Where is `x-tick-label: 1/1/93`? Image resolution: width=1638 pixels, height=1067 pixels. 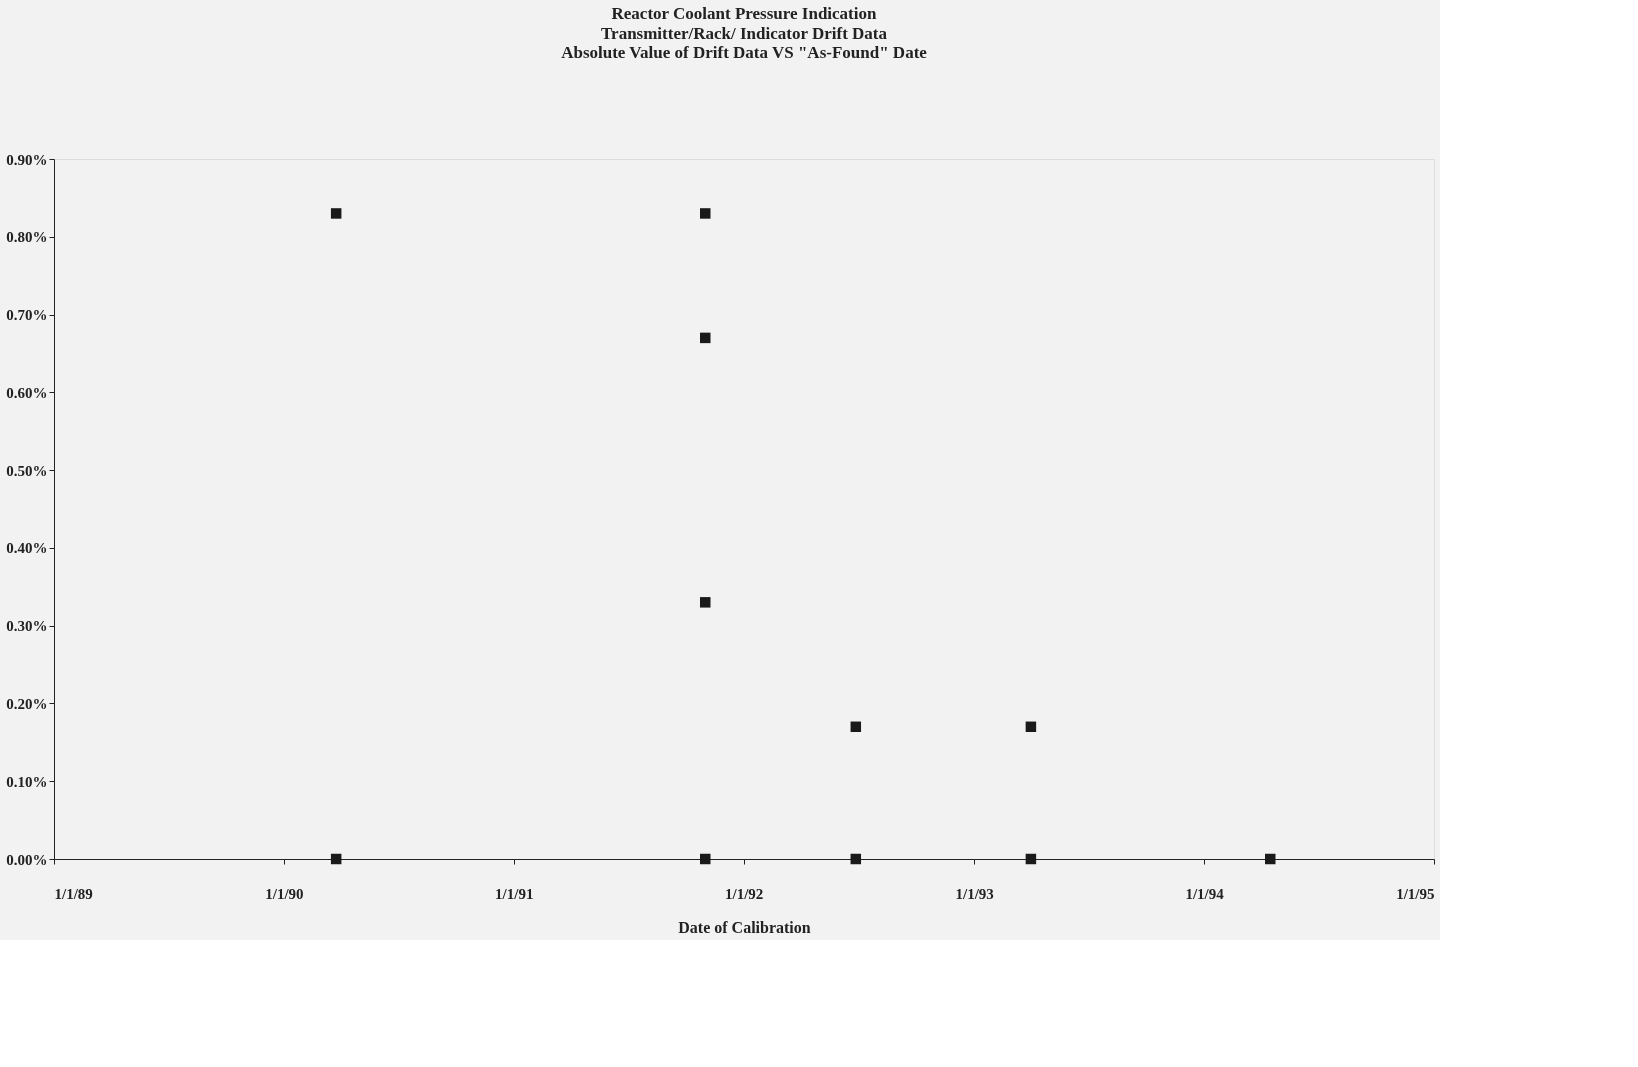 x-tick-label: 1/1/93 is located at coordinates (974, 893).